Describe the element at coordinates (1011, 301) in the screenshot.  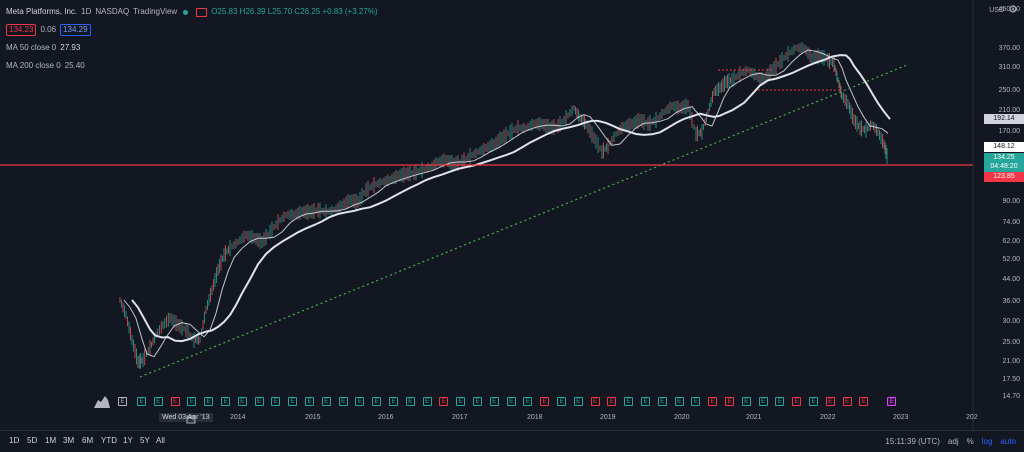
I see `price-axis-label: 36.00` at that location.